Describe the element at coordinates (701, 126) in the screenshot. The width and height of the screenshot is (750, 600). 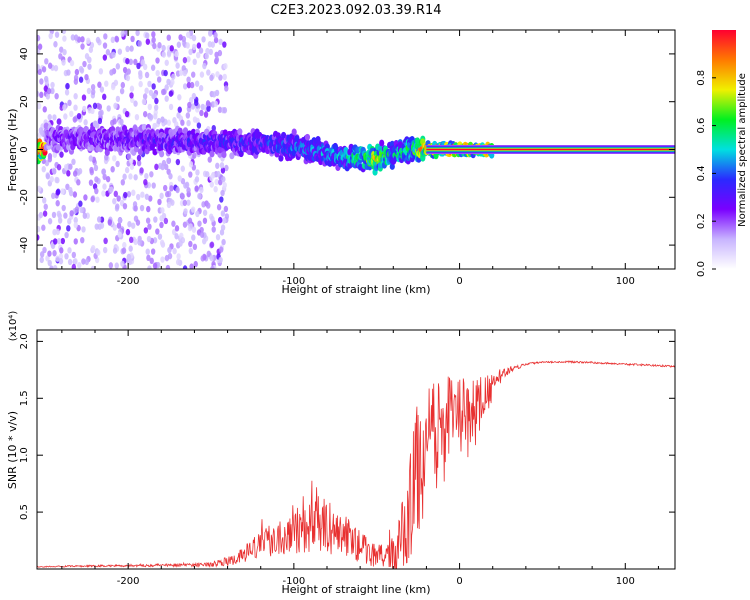
I see `colorbar-tick-label: 0.6` at that location.